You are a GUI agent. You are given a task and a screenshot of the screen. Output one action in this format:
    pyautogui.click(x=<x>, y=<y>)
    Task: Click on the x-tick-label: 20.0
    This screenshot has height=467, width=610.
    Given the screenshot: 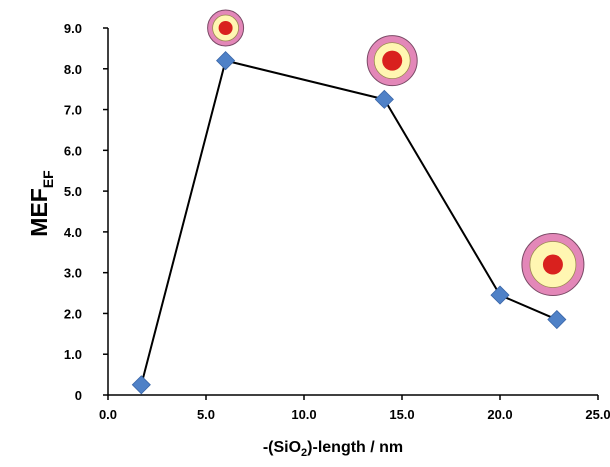 What is the action you would take?
    pyautogui.click(x=499, y=414)
    